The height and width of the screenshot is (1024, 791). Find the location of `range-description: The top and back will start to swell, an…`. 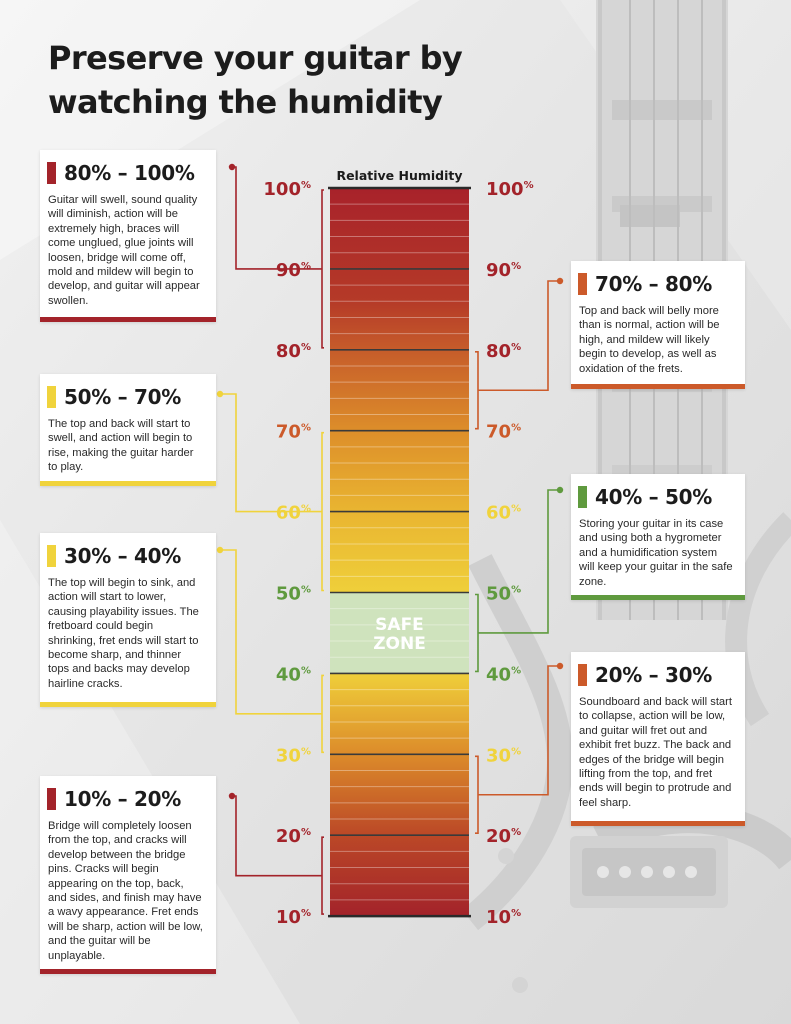

range-description: The top and back will start to swell, an… is located at coordinates (121, 446).